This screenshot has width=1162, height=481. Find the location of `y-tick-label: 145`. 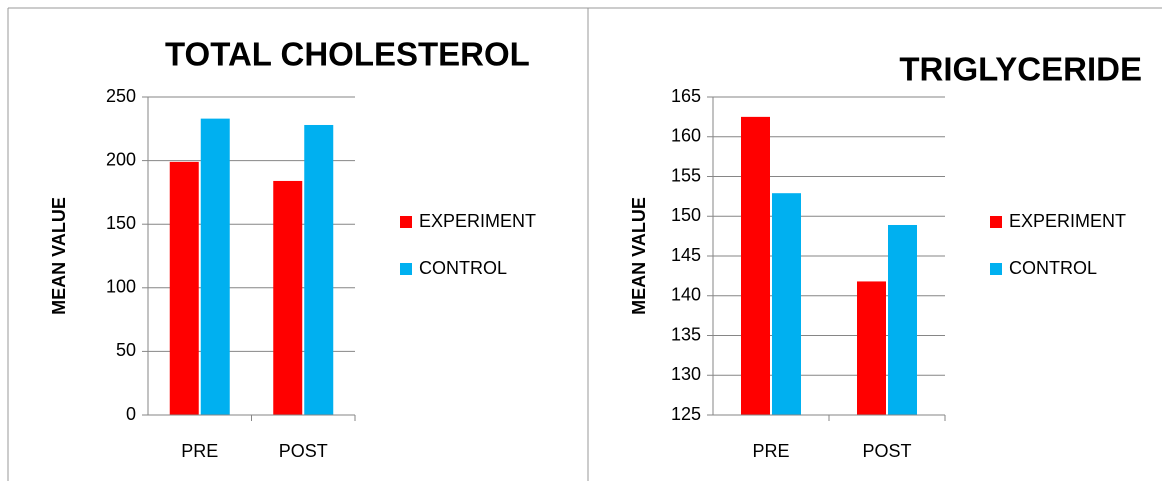

y-tick-label: 145 is located at coordinates (686, 255).